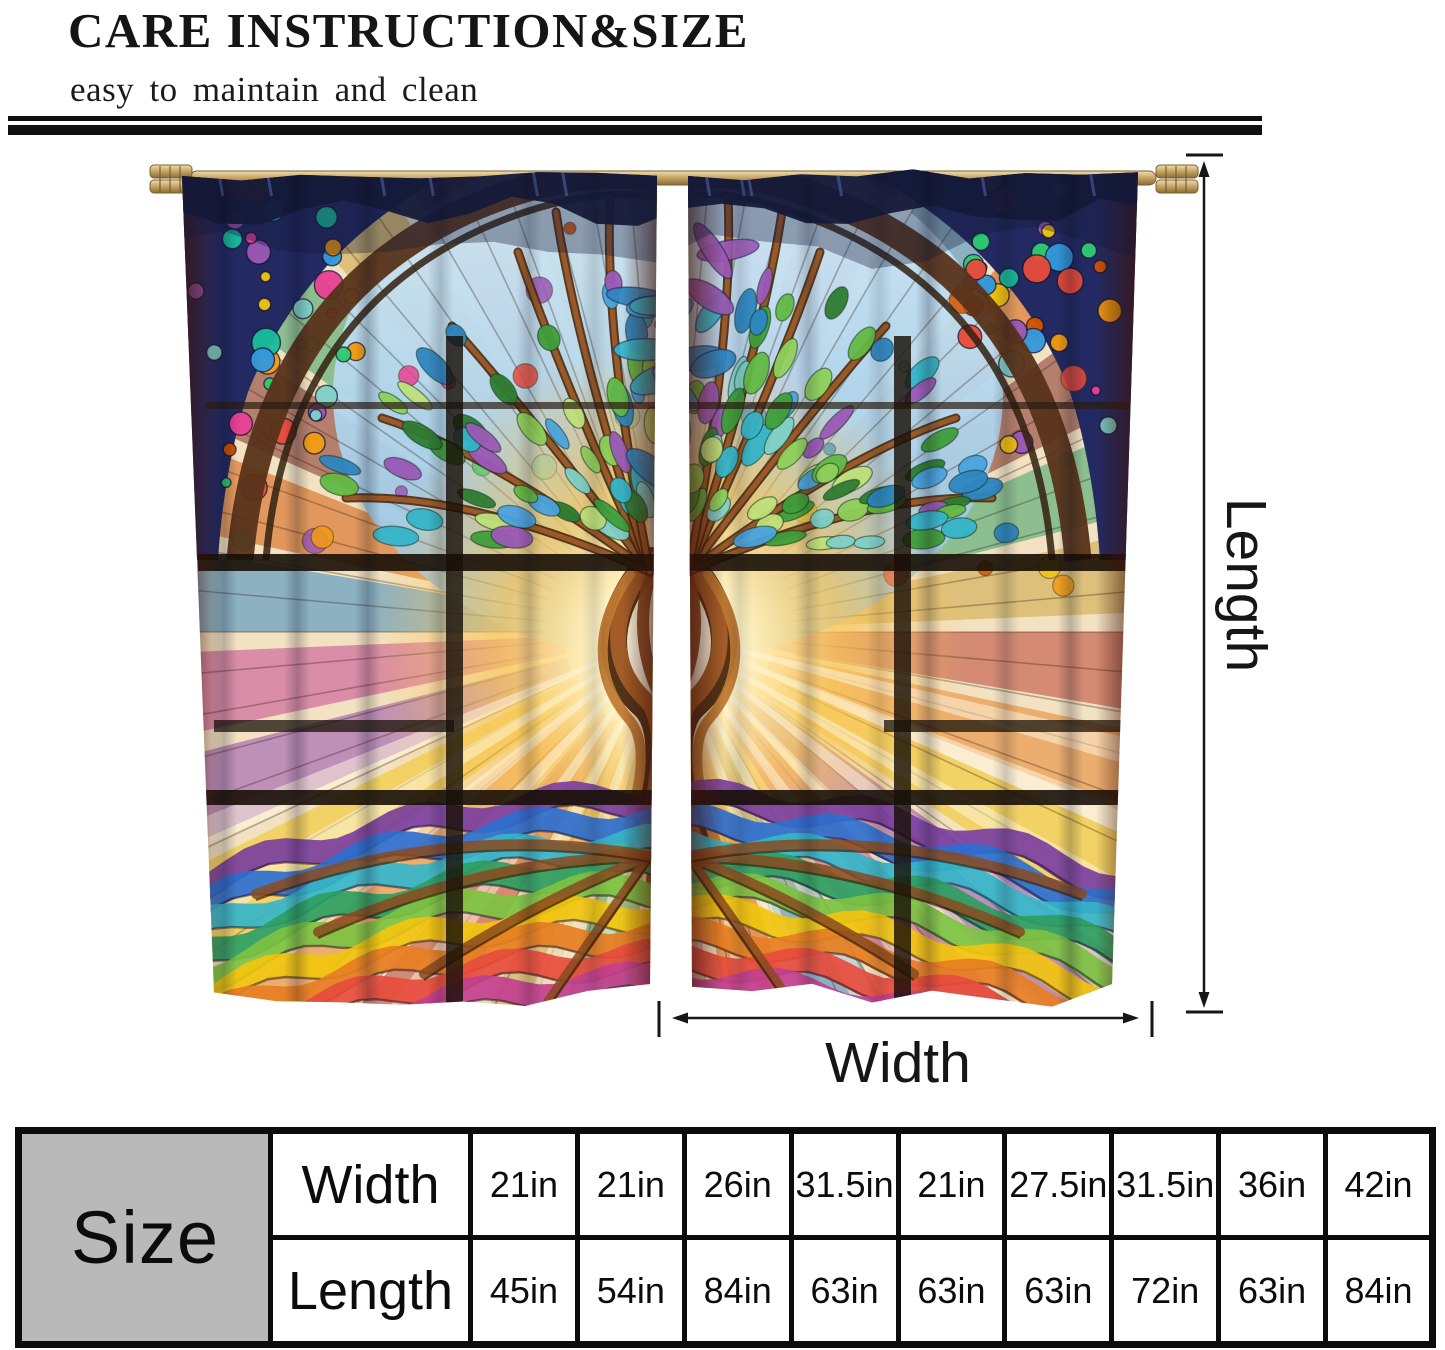 Image resolution: width=1445 pixels, height=1350 pixels. Describe the element at coordinates (680, 1018) in the screenshot. I see `width-arrowhead-left-icon` at that location.